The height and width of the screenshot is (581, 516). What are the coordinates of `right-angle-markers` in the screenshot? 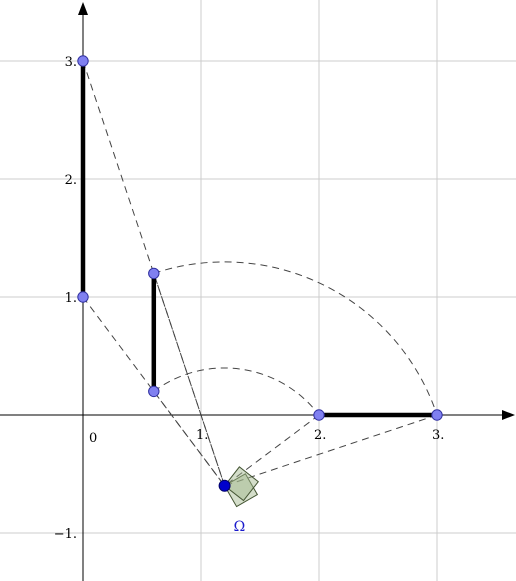 It's located at (241, 487).